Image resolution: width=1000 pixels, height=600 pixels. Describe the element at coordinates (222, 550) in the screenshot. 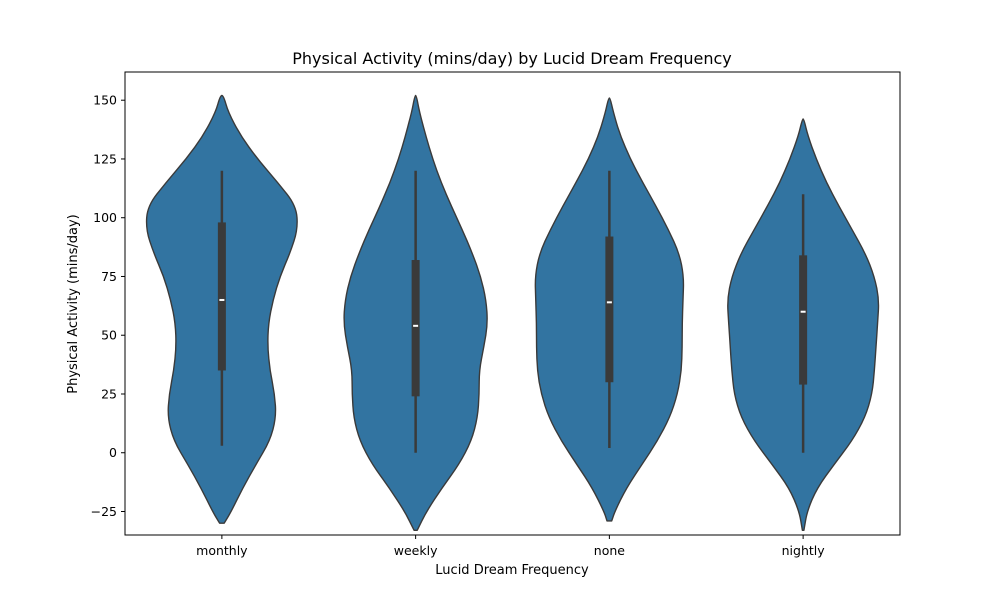

I see `x-tick-label: monthly` at that location.